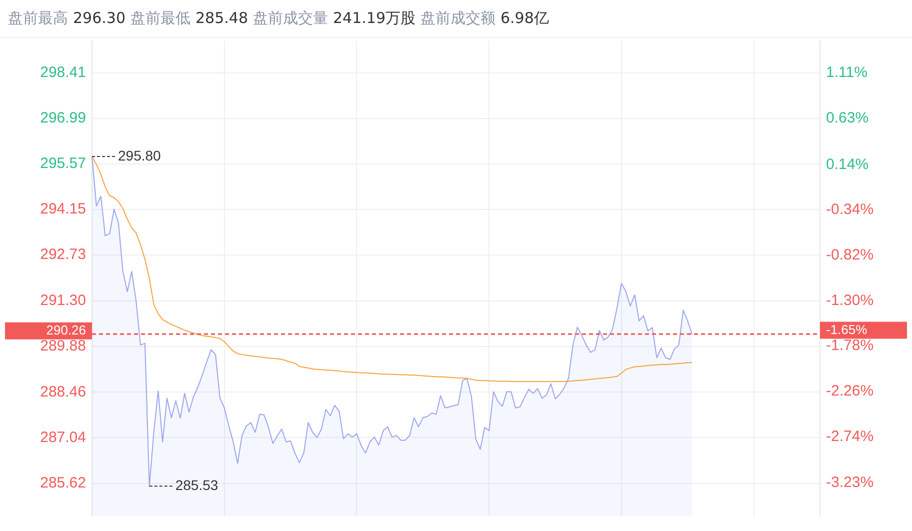 Image resolution: width=912 pixels, height=531 pixels. Describe the element at coordinates (63, 437) in the screenshot. I see `y-tick-label: 287.04` at that location.